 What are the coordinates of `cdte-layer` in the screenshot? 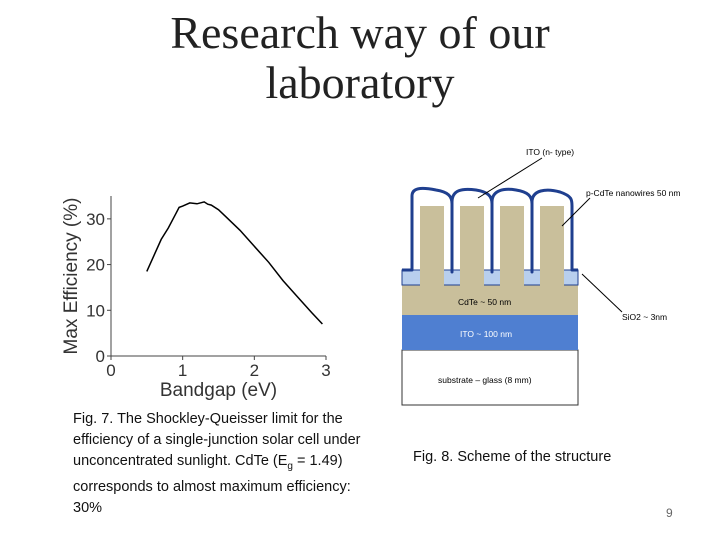 It's located at (490, 300).